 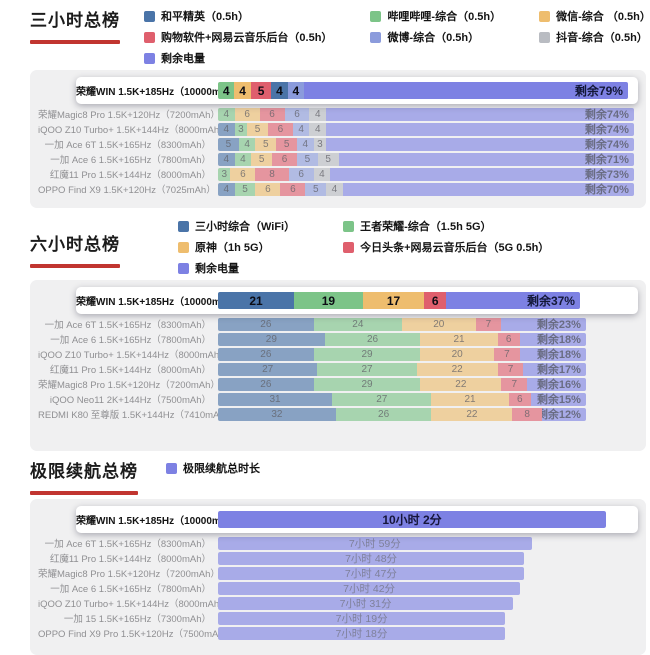 I want to click on duration-bar: 7小时 59分, so click(x=375, y=543).